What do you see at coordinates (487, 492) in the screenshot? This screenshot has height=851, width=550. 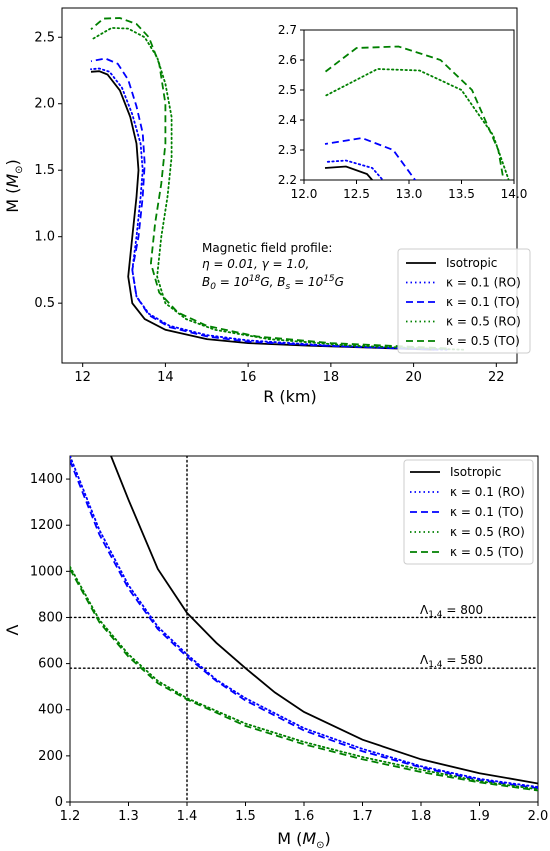 I see `bottom-legend-label-1: κ = 0.1 (RO)` at bounding box center [487, 492].